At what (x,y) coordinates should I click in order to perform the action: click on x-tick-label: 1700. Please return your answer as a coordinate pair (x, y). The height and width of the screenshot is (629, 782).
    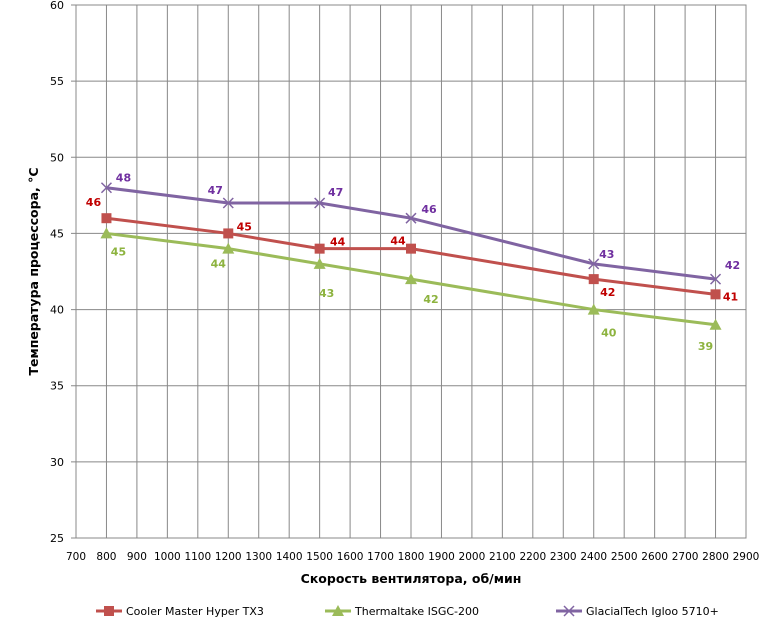
    Looking at the image, I should click on (380, 557).